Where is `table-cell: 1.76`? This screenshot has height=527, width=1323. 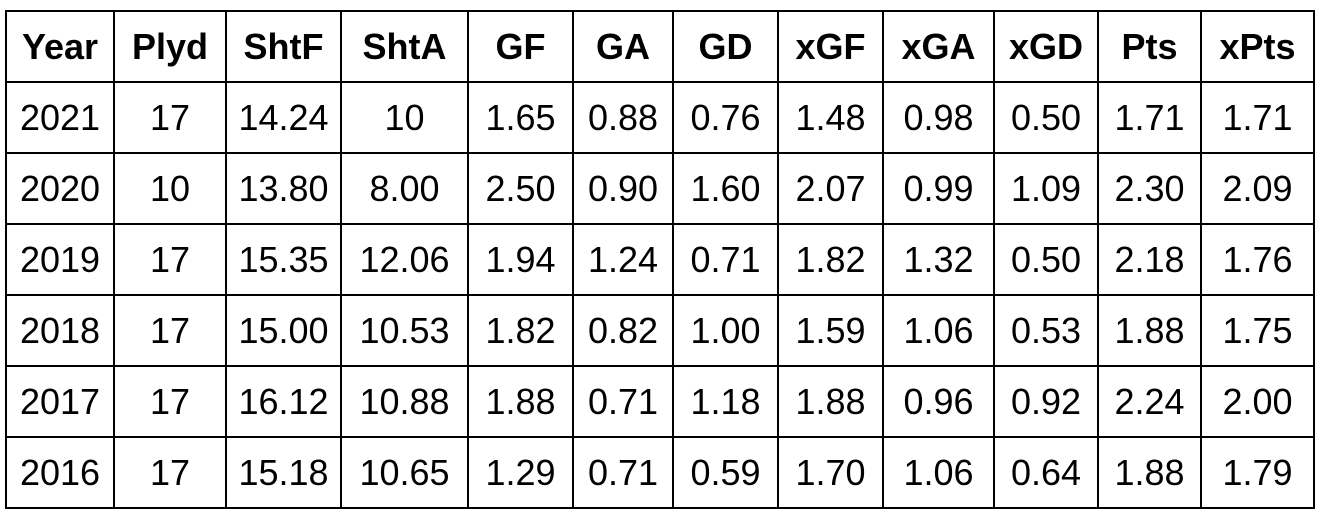 table-cell: 1.76 is located at coordinates (1257, 259).